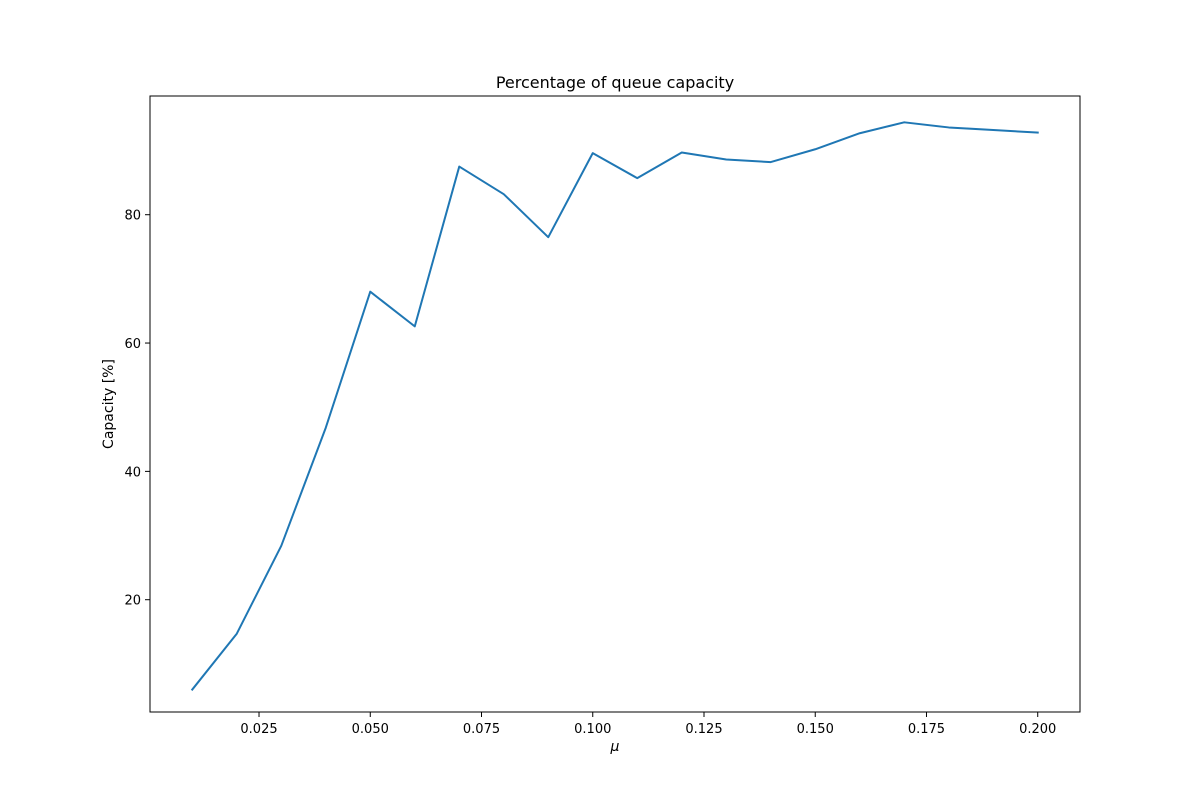 This screenshot has height=800, width=1200. Describe the element at coordinates (132, 472) in the screenshot. I see `y-tick-label: 40` at that location.